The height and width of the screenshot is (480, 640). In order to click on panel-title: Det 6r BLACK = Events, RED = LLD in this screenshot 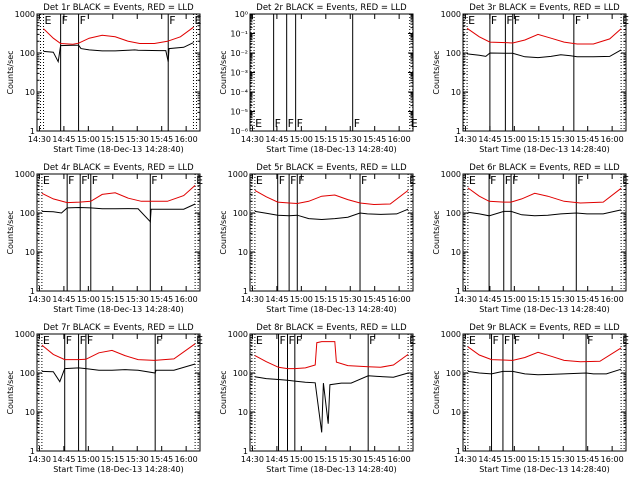, I will do `click(544, 168)`.